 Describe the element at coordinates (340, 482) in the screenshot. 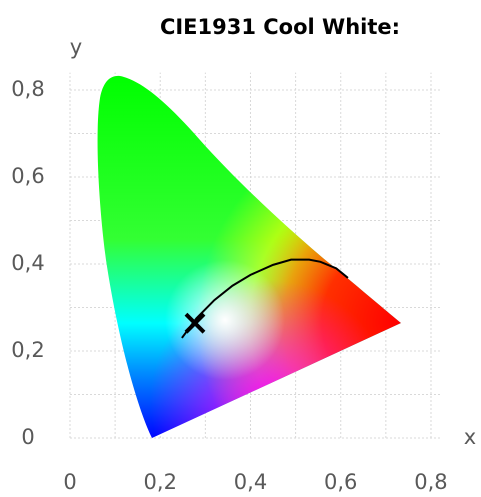

I see `x-tick-label: 0,6` at that location.